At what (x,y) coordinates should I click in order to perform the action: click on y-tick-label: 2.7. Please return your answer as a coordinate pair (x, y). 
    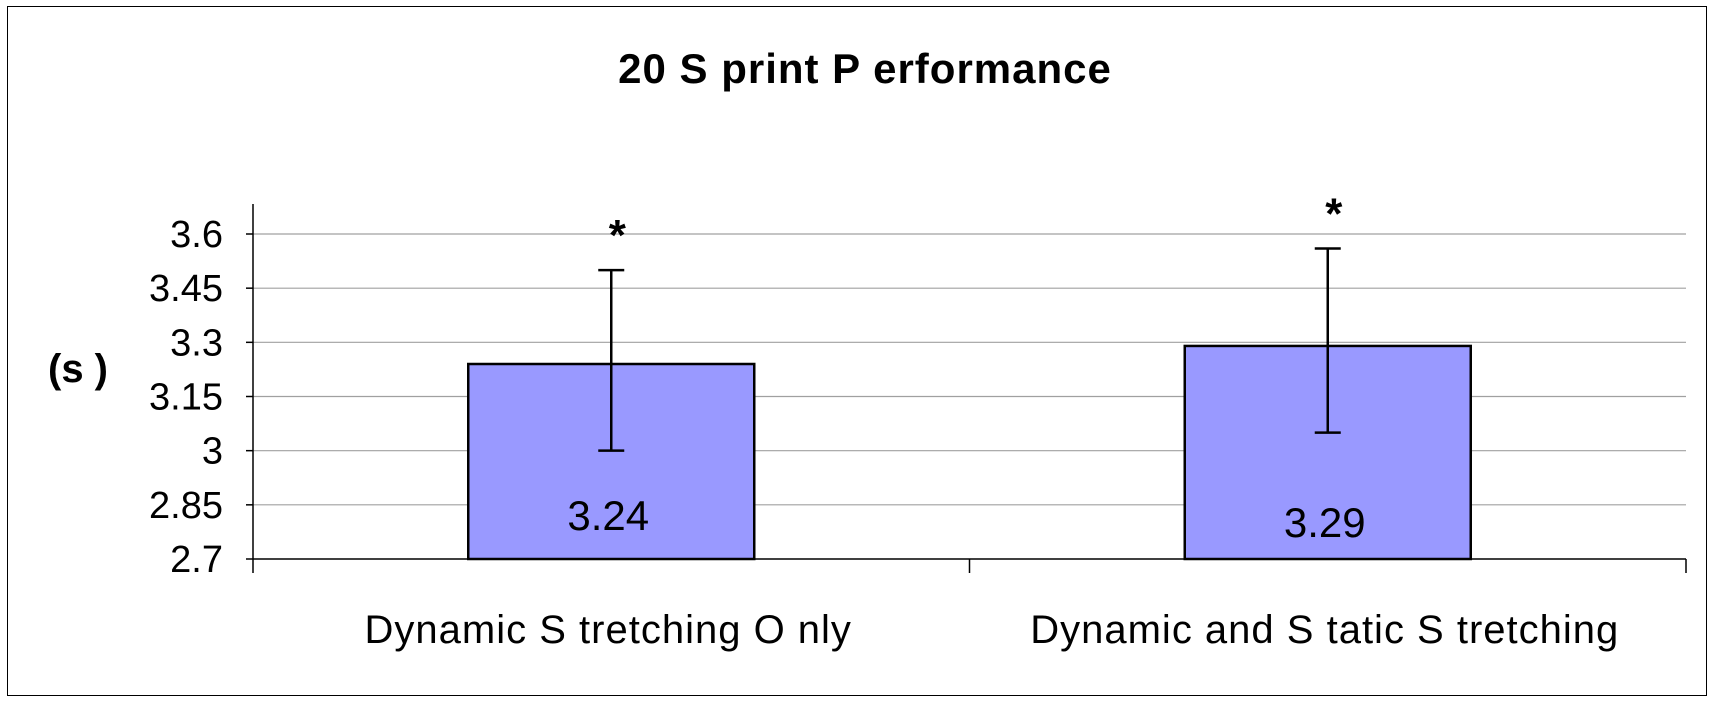
    Looking at the image, I should click on (196, 560).